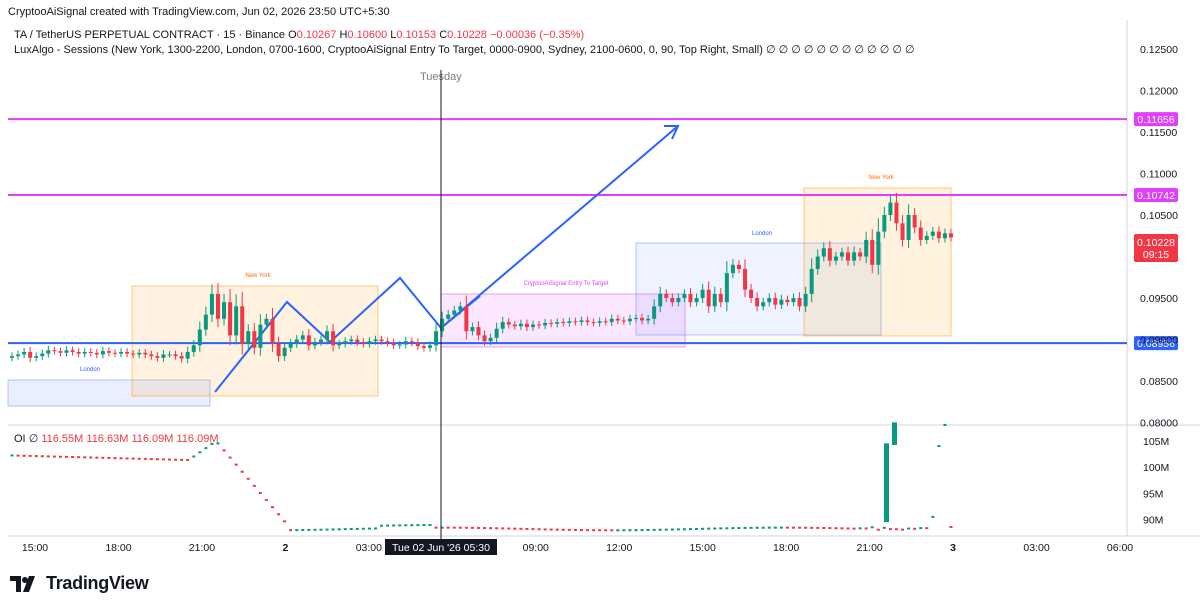 This screenshot has width=1200, height=608. I want to click on price-tick-label: 0.10500, so click(1159, 216).